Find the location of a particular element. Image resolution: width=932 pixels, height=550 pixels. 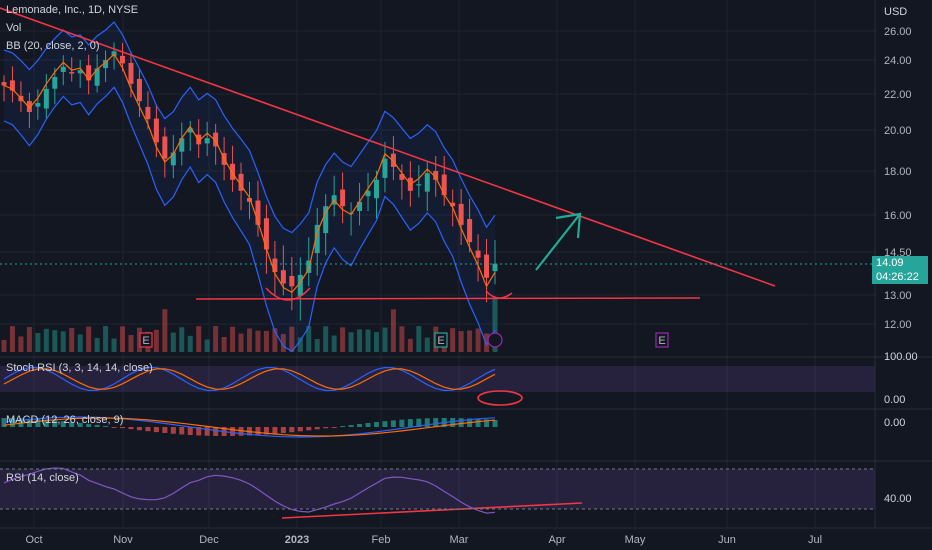

support-line is located at coordinates (448, 298).